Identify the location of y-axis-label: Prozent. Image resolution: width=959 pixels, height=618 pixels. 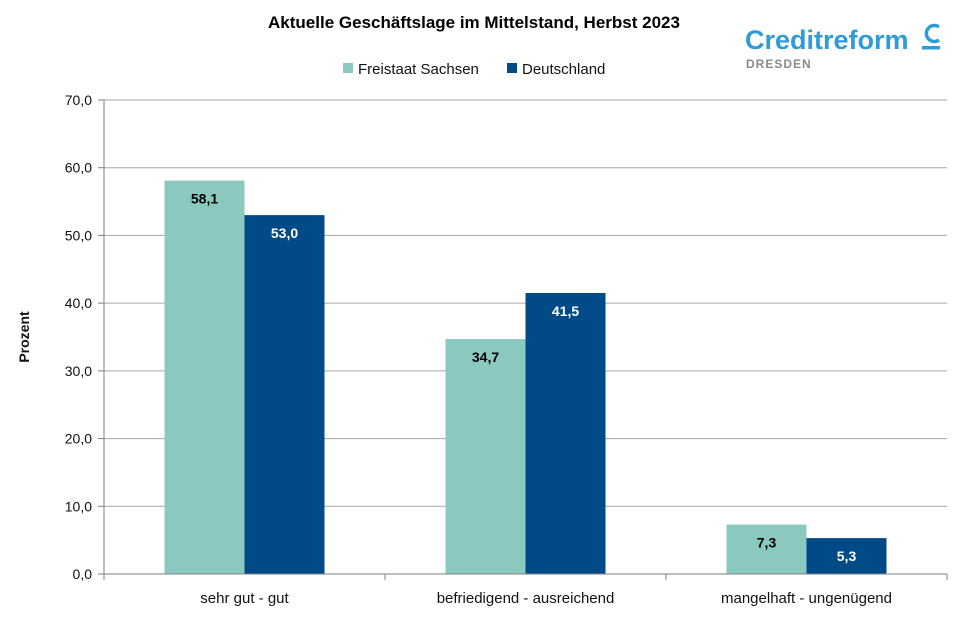
(24, 337).